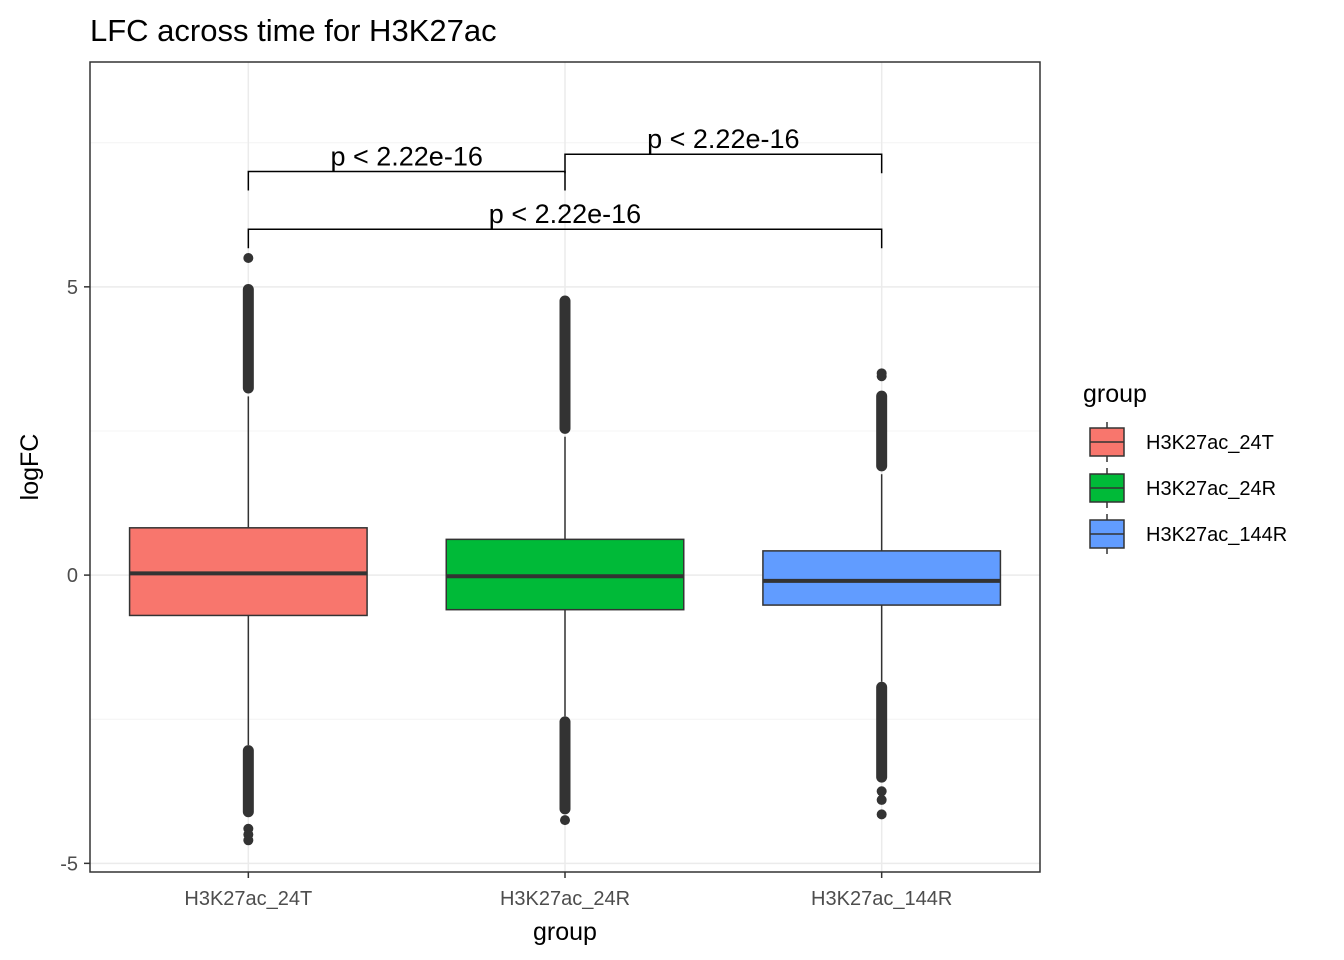 This screenshot has height=960, width=1344. I want to click on x-tick-label: H3K27ac_144R, so click(881, 899).